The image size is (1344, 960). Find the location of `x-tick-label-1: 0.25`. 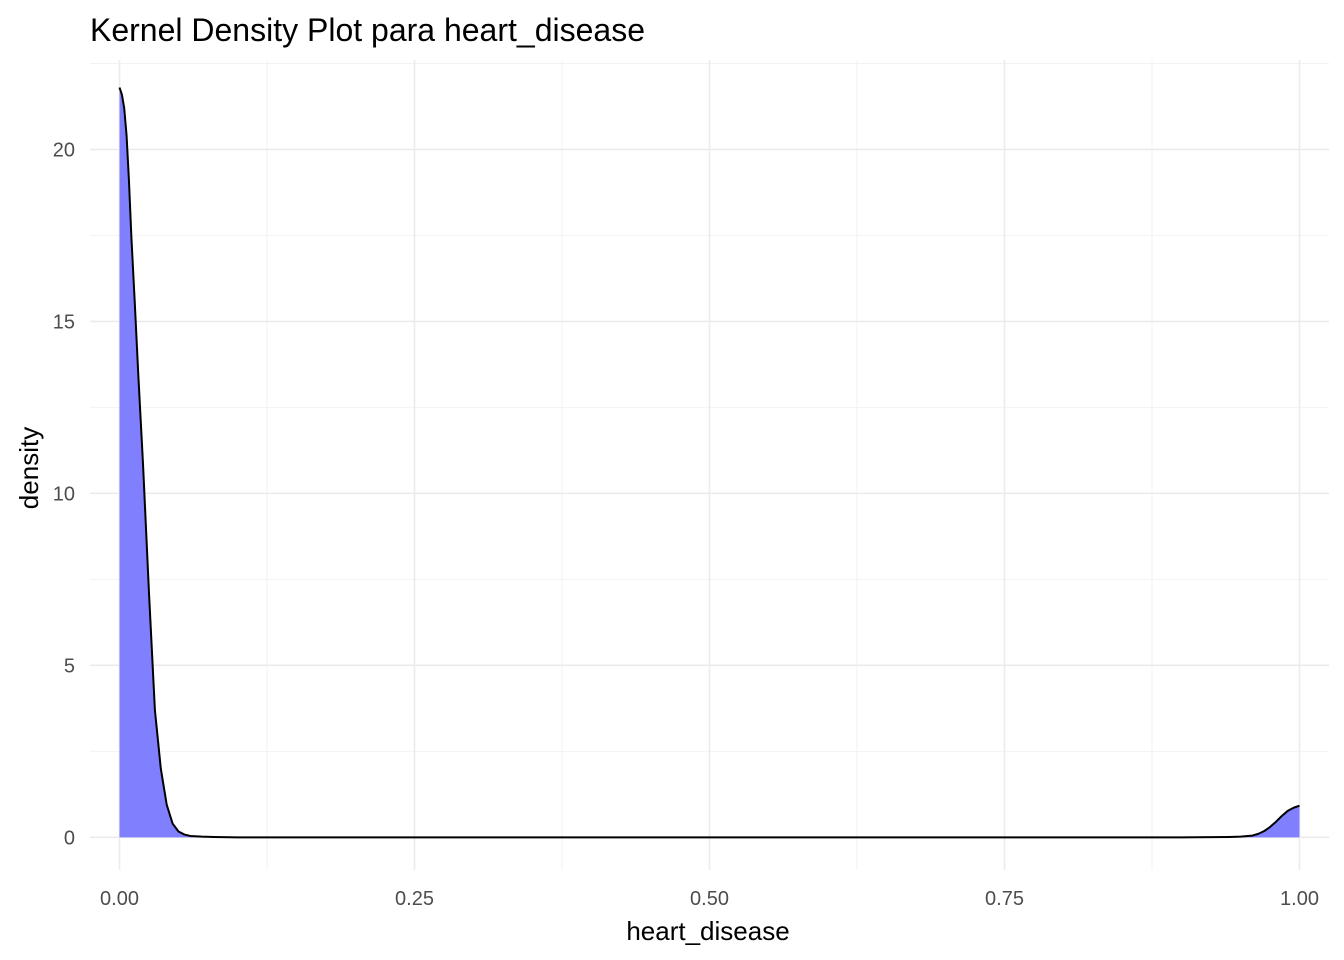

x-tick-label-1: 0.25 is located at coordinates (414, 899).